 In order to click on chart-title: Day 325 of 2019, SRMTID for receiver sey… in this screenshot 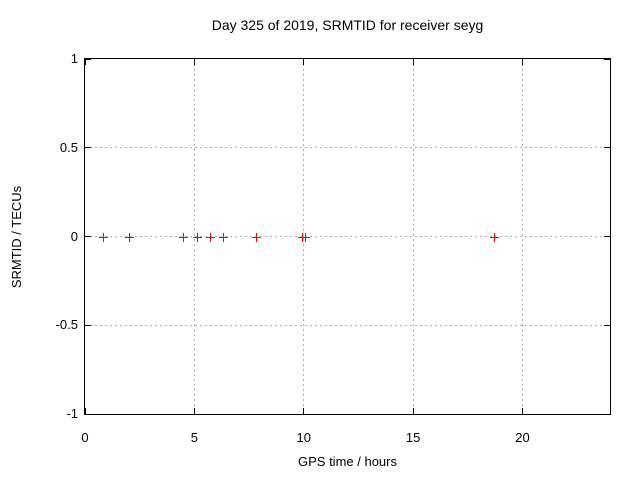, I will do `click(347, 25)`.